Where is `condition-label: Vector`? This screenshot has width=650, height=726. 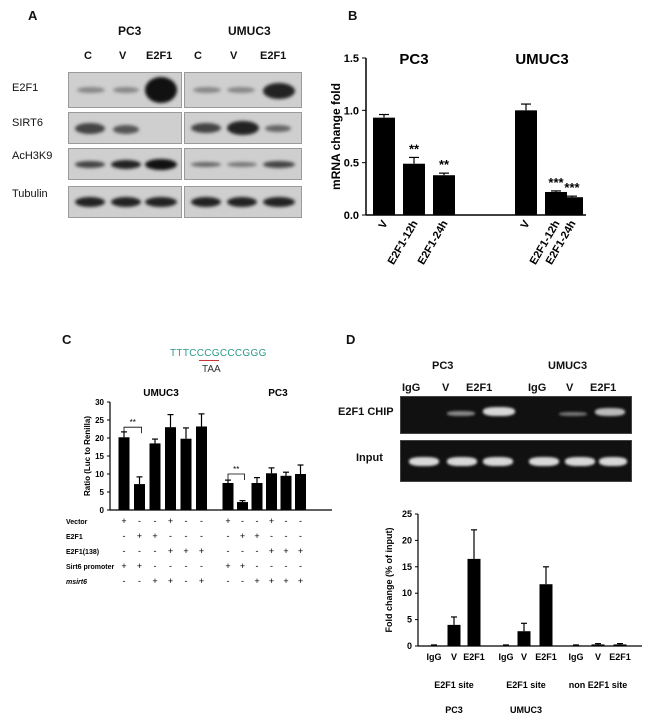 condition-label: Vector is located at coordinates (77, 522).